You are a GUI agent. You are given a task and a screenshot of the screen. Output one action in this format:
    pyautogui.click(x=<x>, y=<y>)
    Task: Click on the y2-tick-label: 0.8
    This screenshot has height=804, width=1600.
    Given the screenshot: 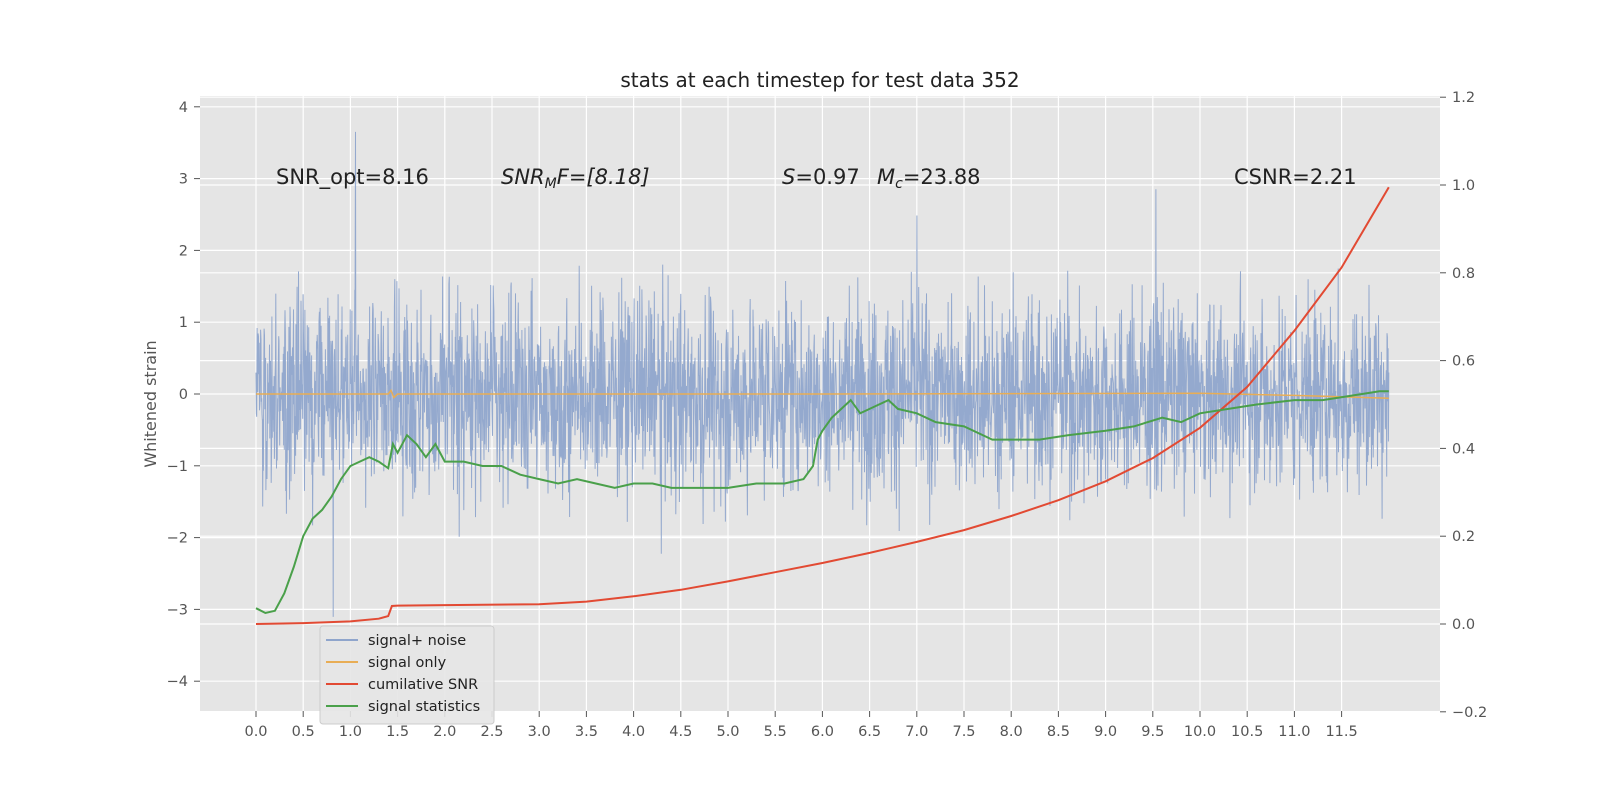 What is the action you would take?
    pyautogui.click(x=1463, y=274)
    